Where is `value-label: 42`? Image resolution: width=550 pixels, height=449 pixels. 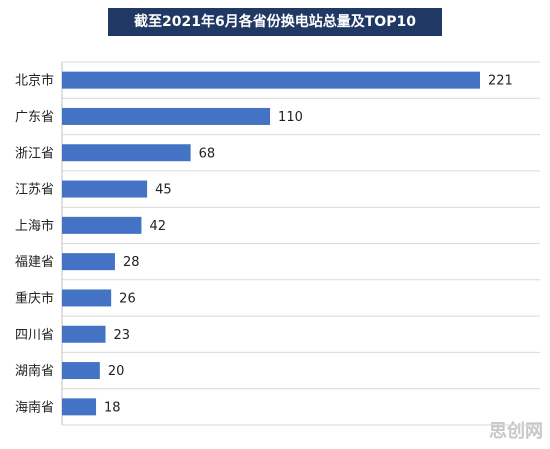
value-label: 42 is located at coordinates (157, 226).